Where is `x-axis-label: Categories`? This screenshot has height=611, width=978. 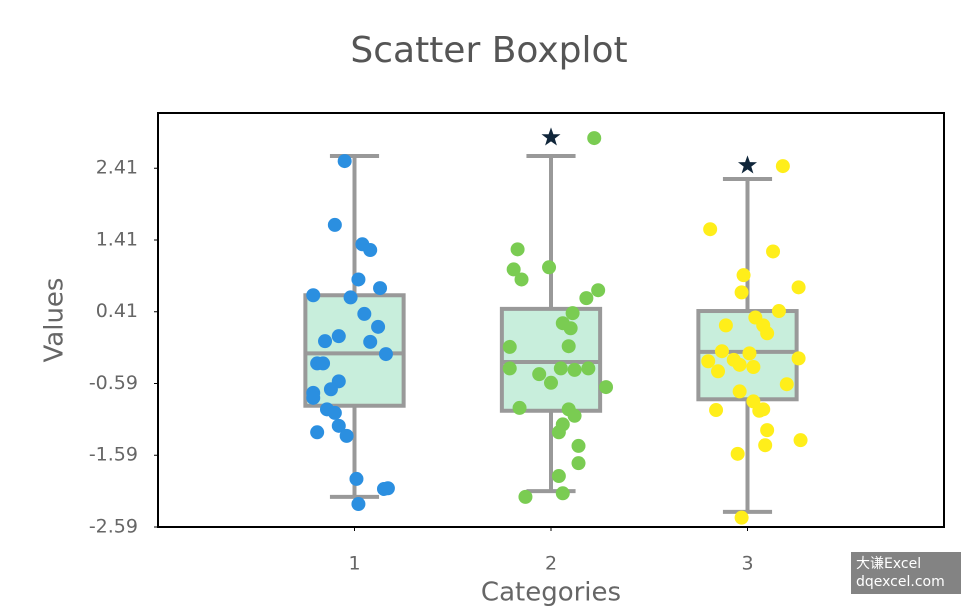 x-axis-label: Categories is located at coordinates (551, 593).